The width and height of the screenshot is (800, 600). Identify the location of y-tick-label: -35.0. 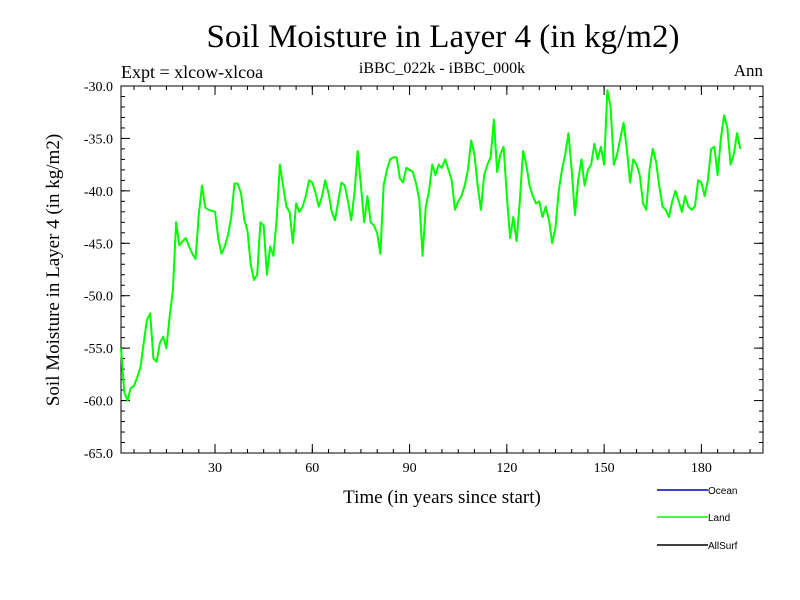
(98, 139).